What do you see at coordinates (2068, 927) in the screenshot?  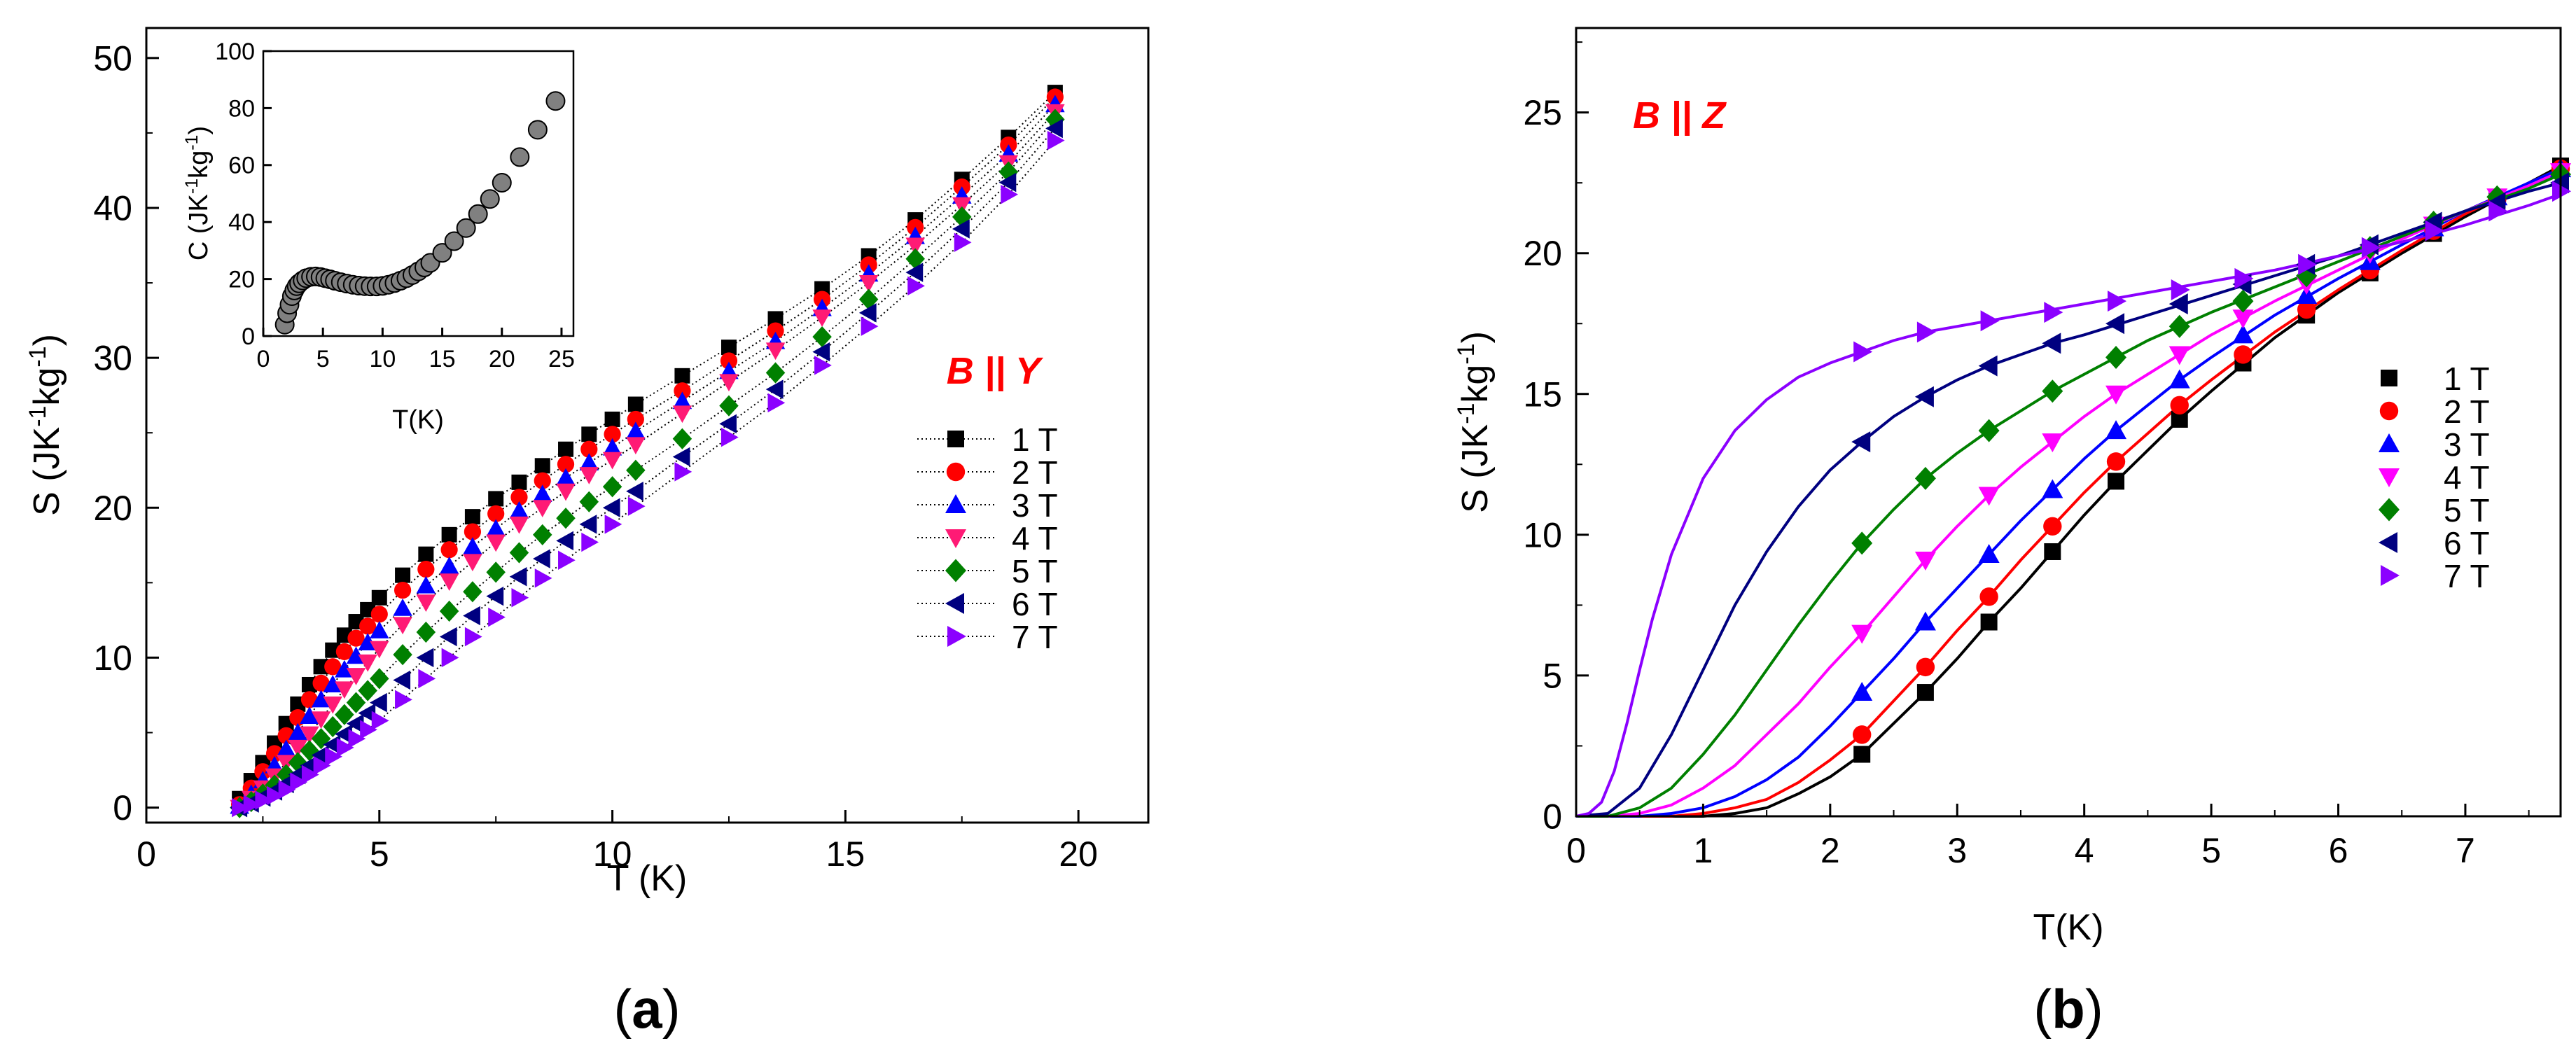 I see `panel-b-x-axis-label: T(K)` at bounding box center [2068, 927].